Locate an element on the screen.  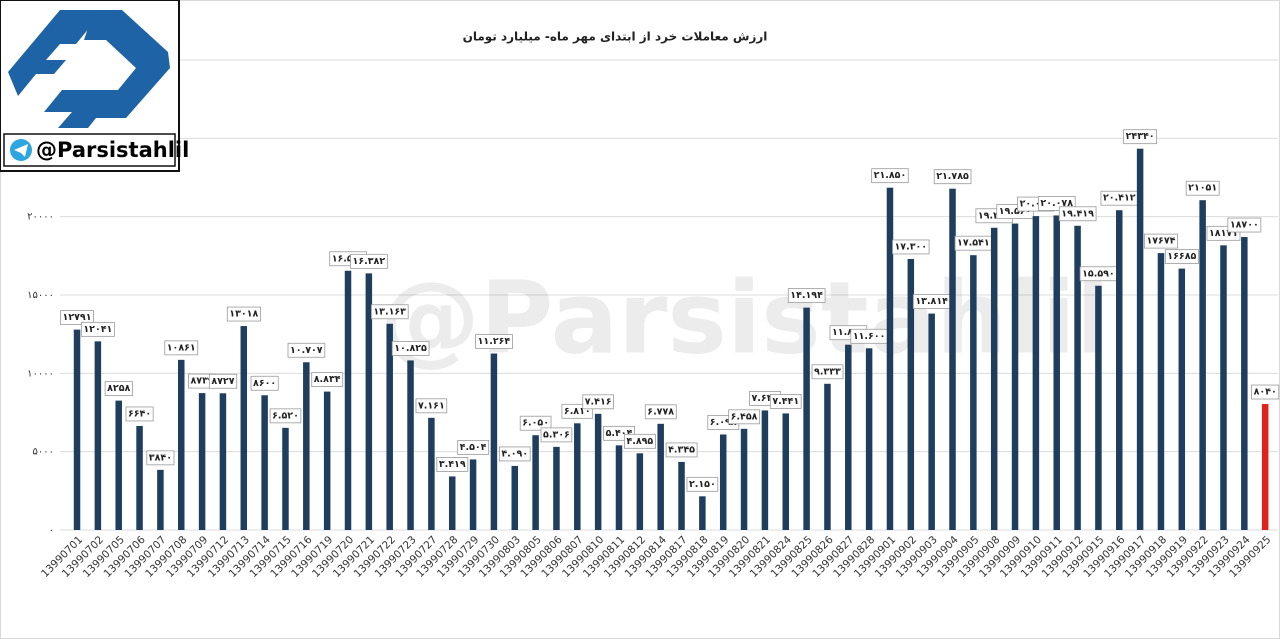
value-label: ۱۲۷۹۱ is located at coordinates (77, 317).